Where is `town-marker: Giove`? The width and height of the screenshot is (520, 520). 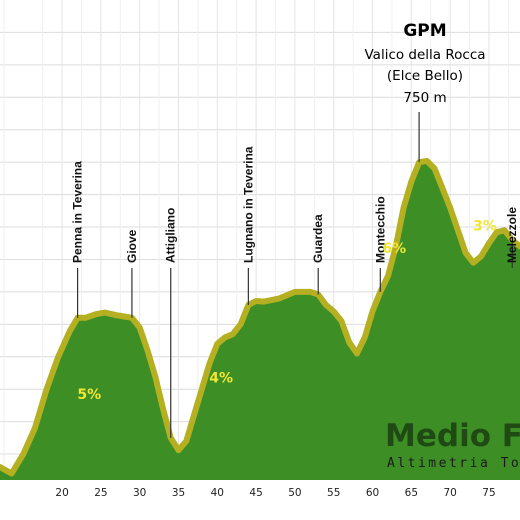 town-marker: Giove is located at coordinates (132, 273).